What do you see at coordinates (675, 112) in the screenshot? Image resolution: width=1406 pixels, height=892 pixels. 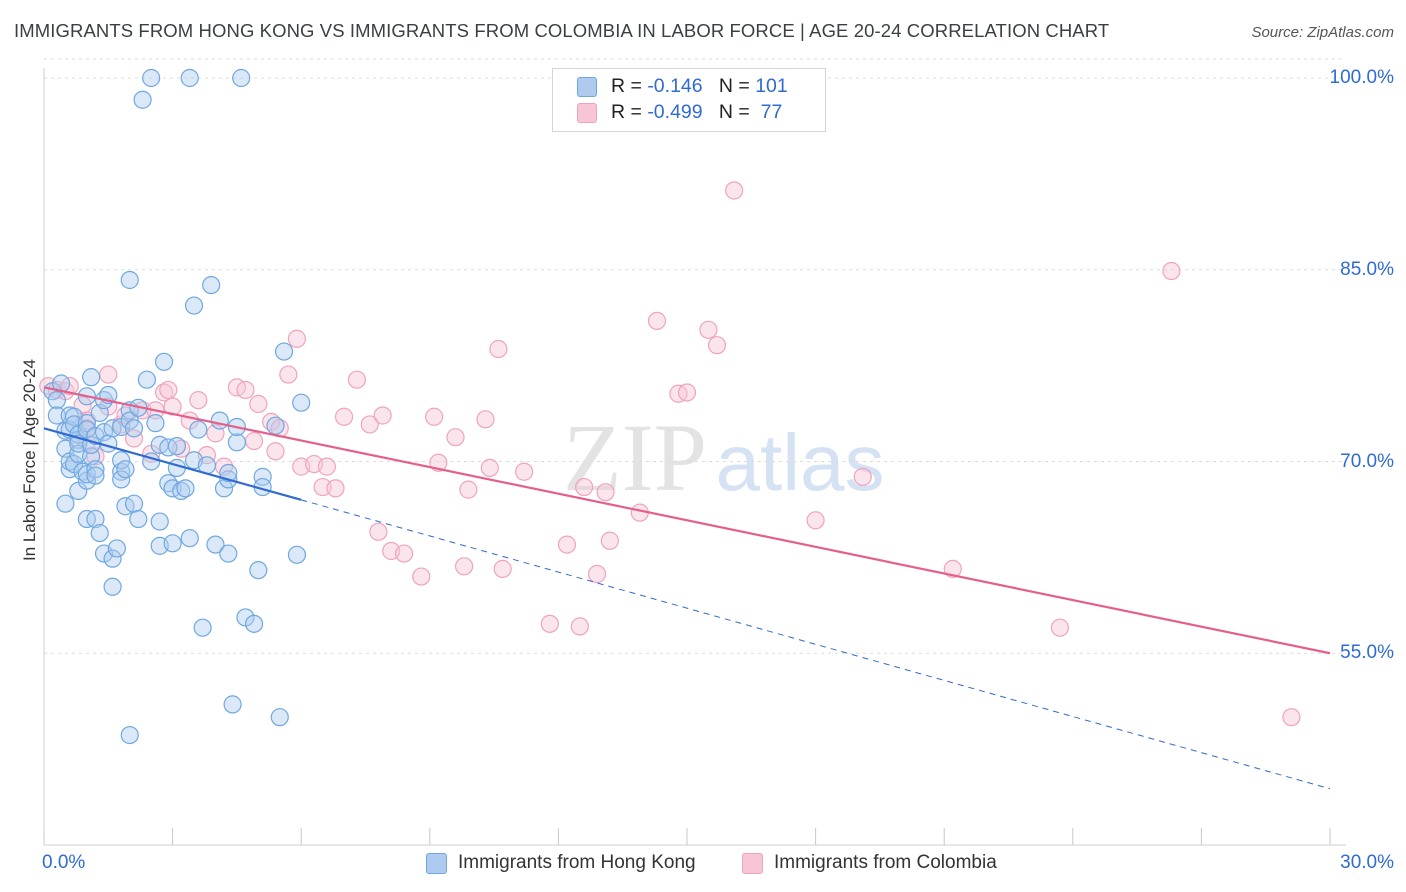 I see `legend-r-value: -0.499` at bounding box center [675, 112].